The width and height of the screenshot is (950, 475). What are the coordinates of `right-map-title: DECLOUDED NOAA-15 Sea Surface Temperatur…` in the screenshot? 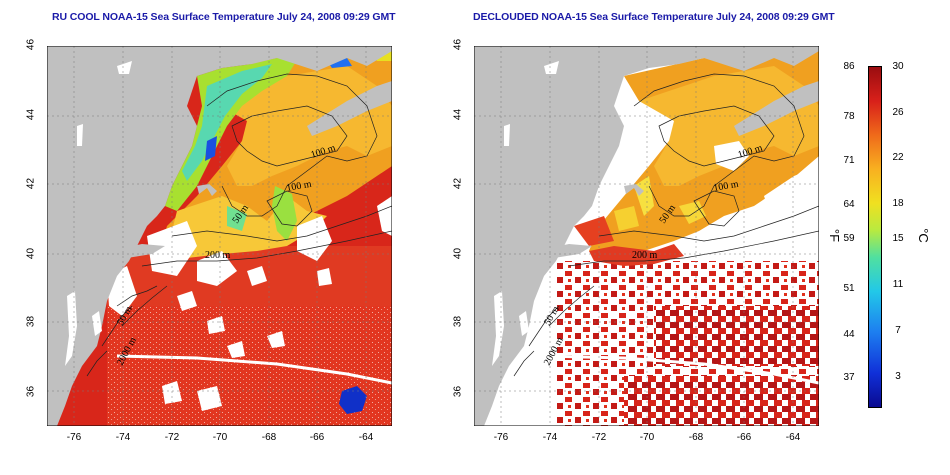 It's located at (654, 17).